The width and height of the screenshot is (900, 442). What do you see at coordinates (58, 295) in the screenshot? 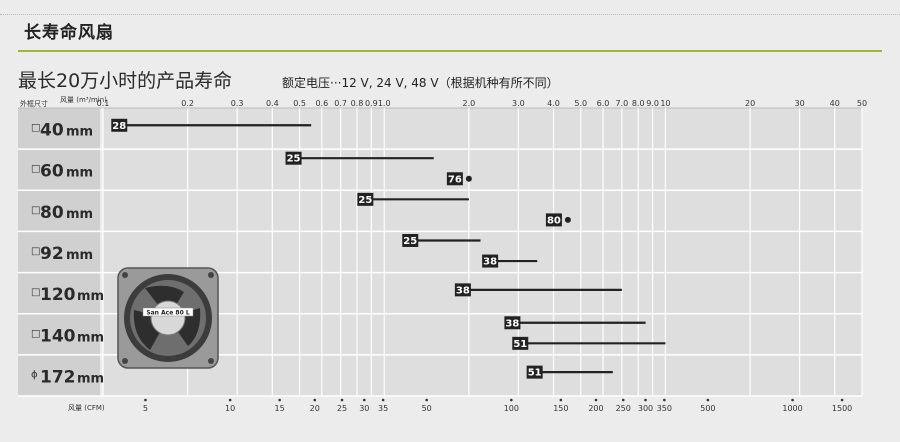
I see `row-label-size: 120` at bounding box center [58, 295].